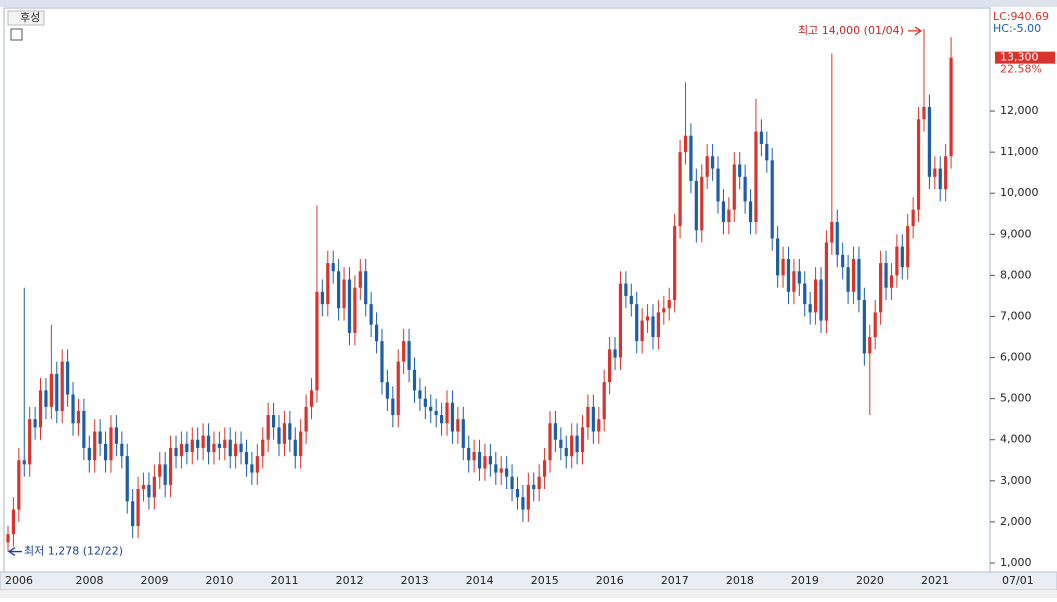  I want to click on y-tick-label: 5,000, so click(1016, 398).